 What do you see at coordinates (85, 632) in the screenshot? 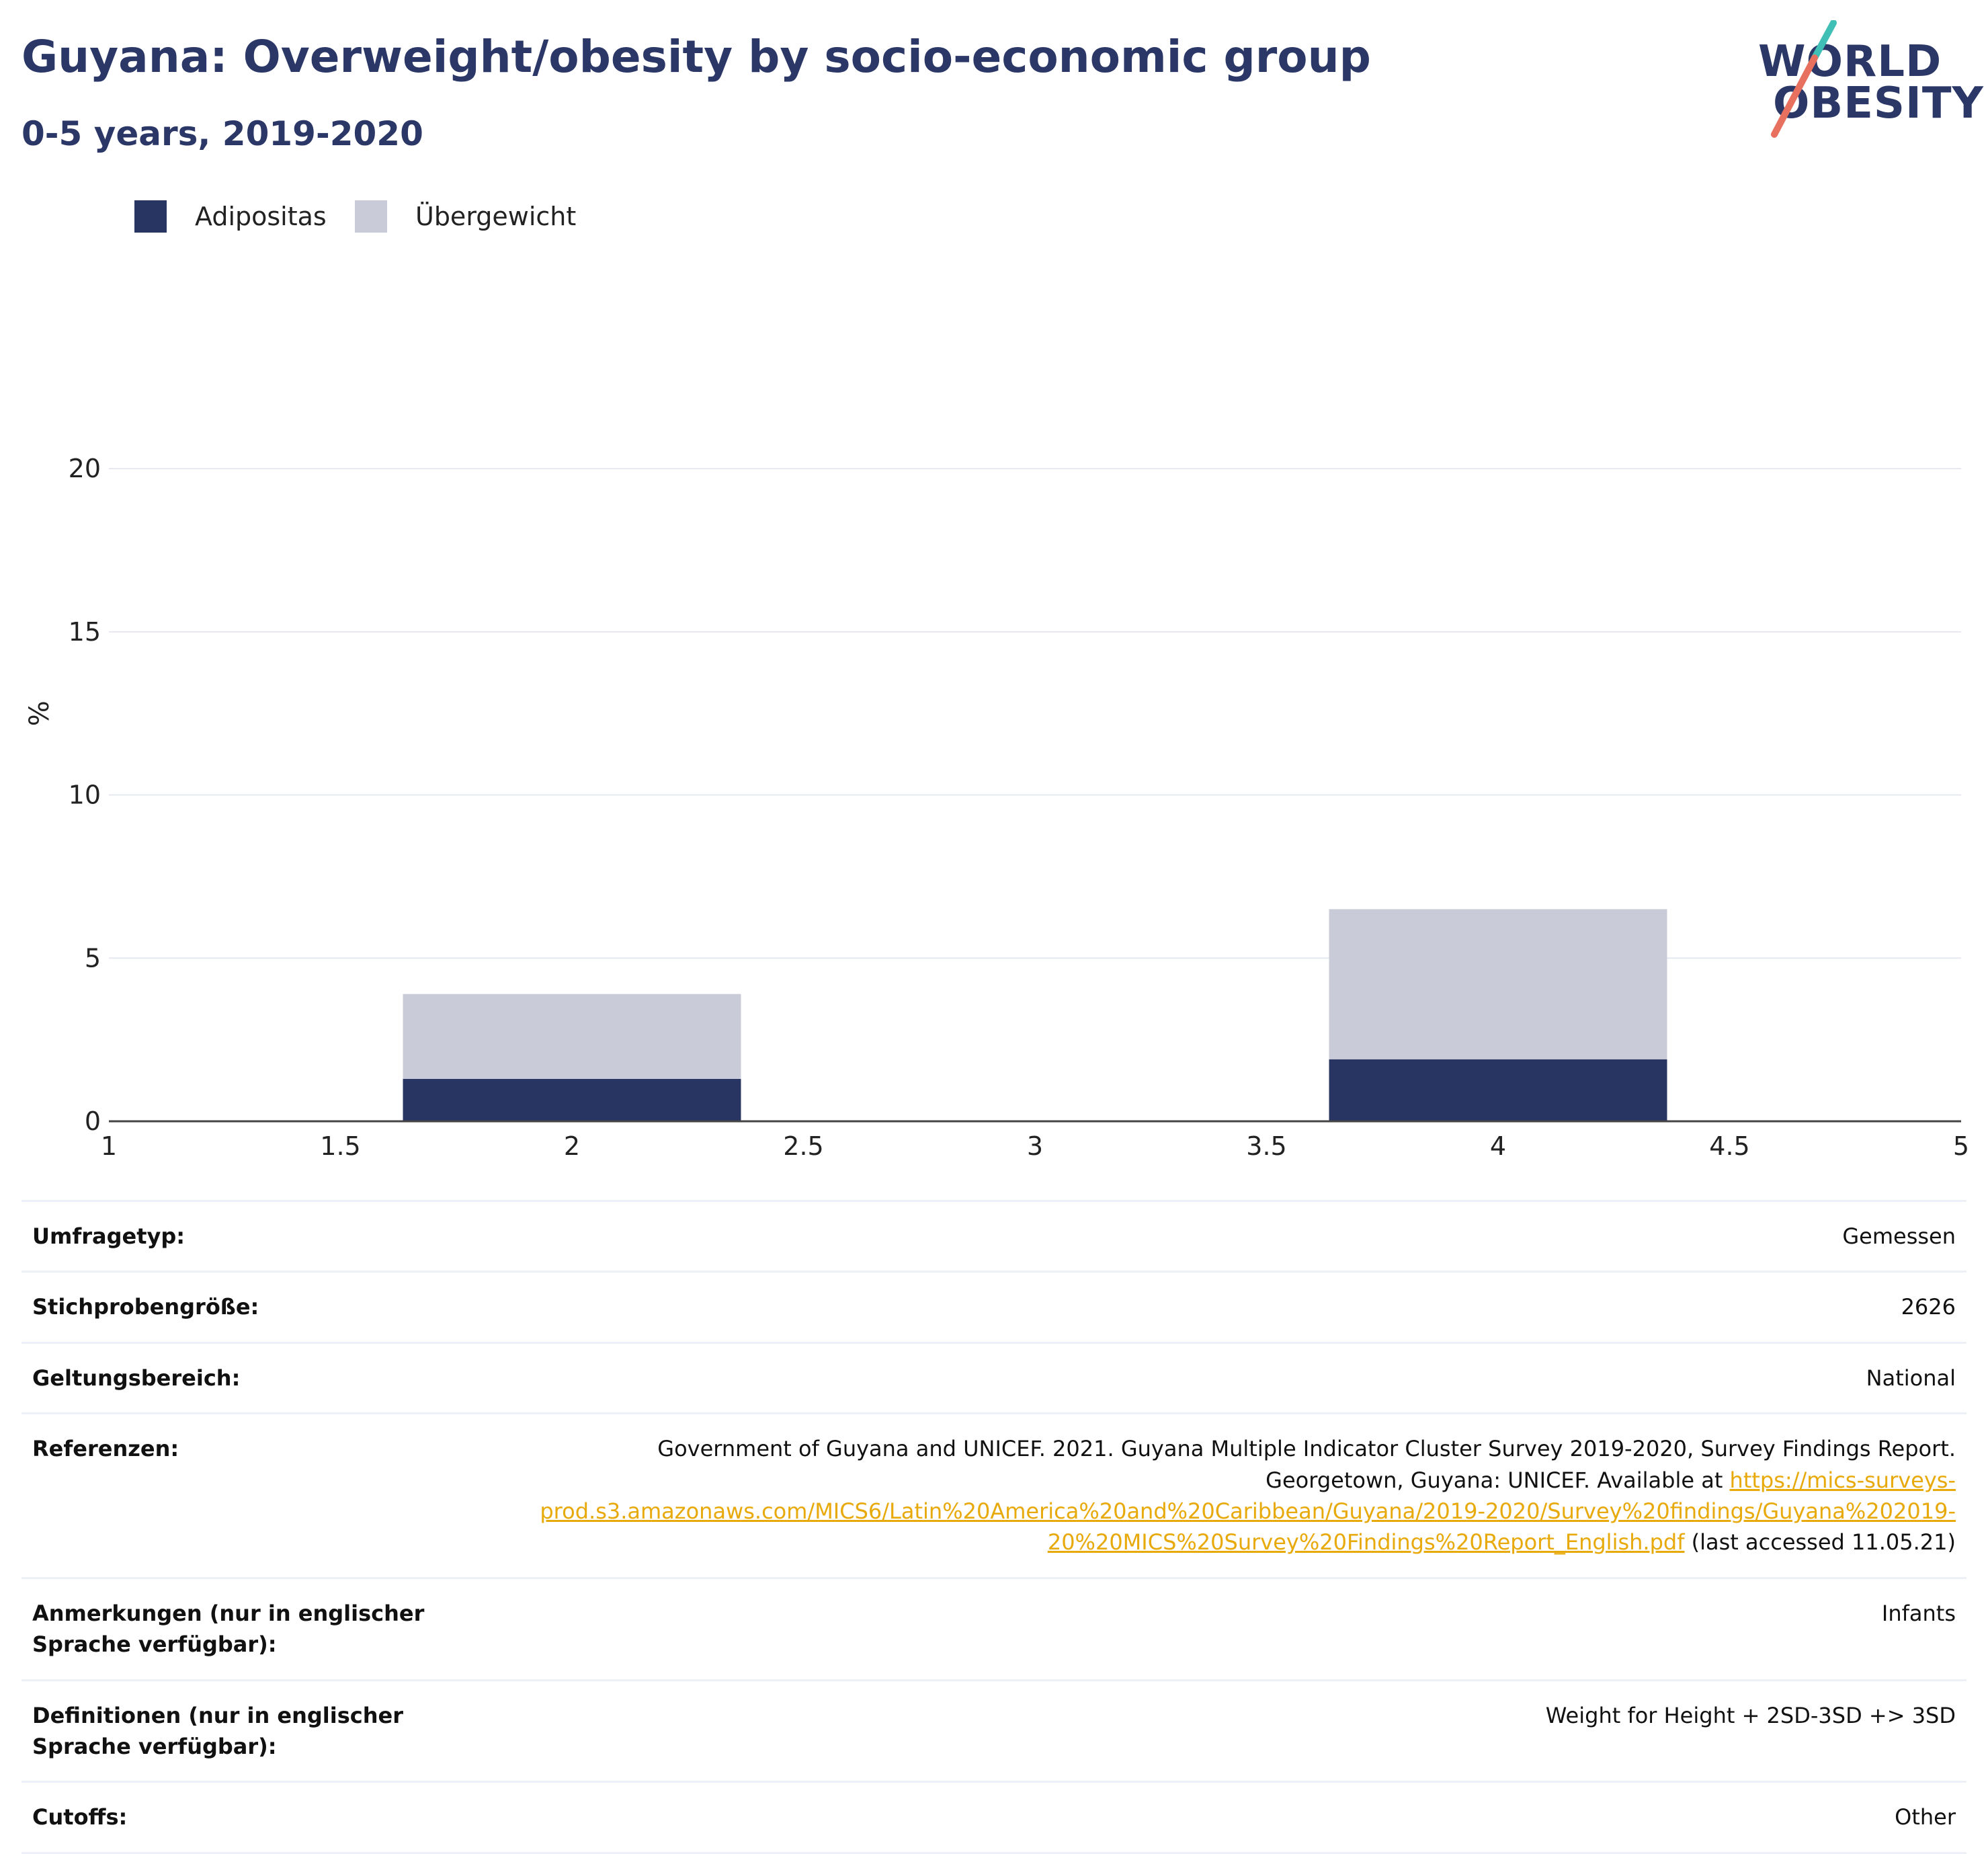
I see `y-tick-label: 15` at bounding box center [85, 632].